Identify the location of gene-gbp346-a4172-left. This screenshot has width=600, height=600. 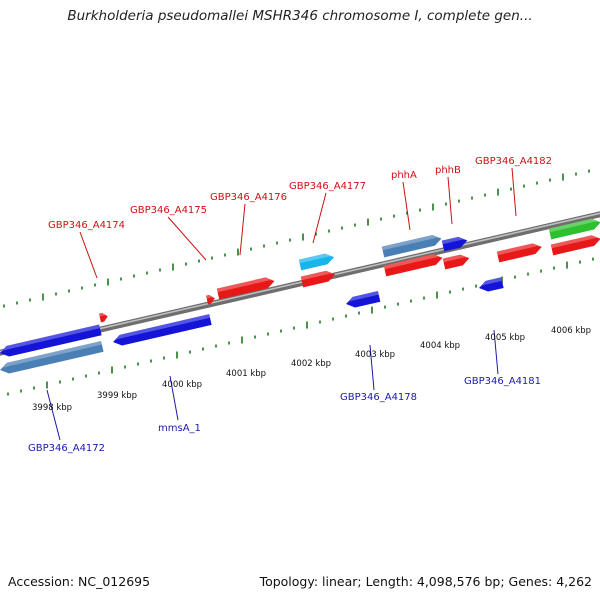
(51, 341).